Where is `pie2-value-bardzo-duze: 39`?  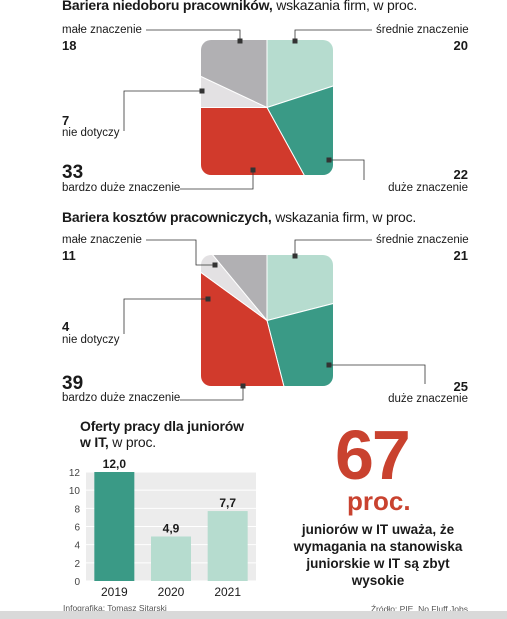
pie2-value-bardzo-duze: 39 is located at coordinates (73, 383).